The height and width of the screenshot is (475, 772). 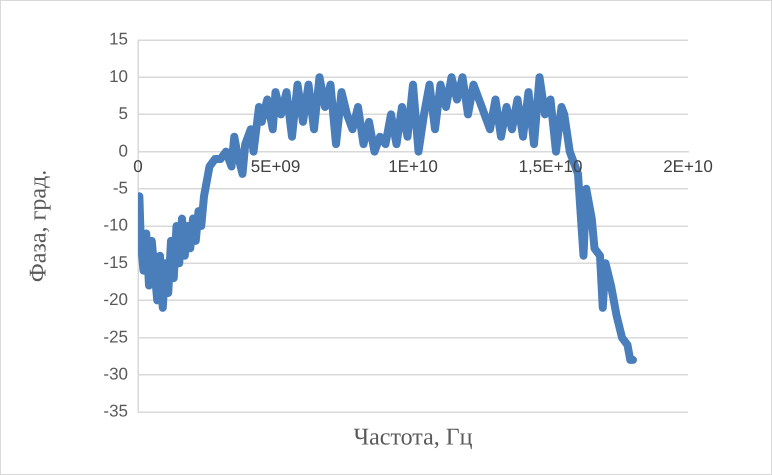 What do you see at coordinates (118, 76) in the screenshot?
I see `y-tick-label: 10` at bounding box center [118, 76].